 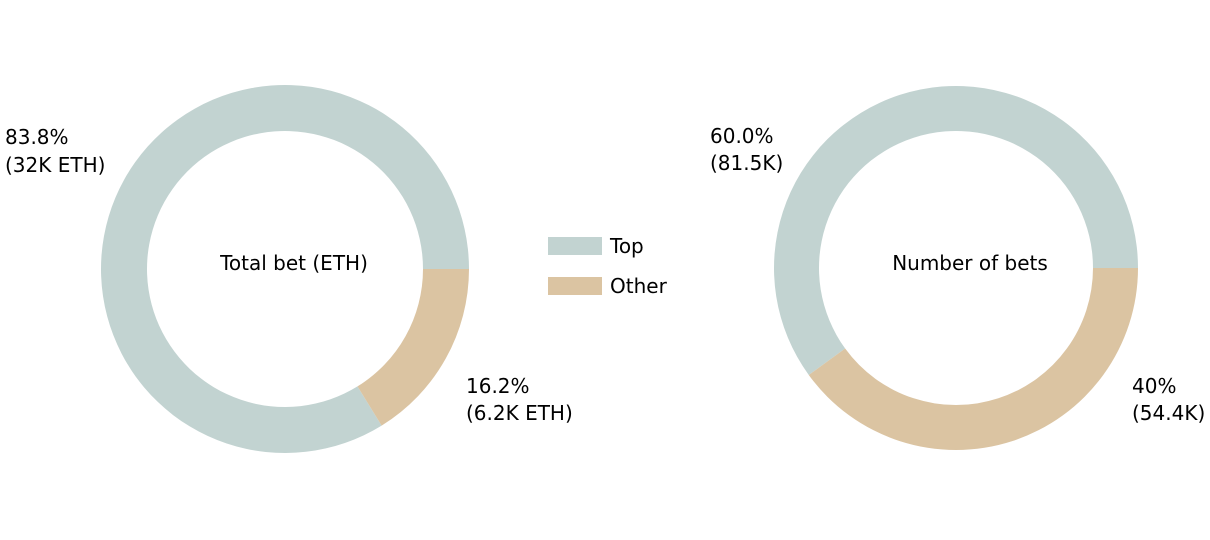 What do you see at coordinates (519, 413) in the screenshot?
I see `slice-label-other-value: (6.2K ETH)` at bounding box center [519, 413].